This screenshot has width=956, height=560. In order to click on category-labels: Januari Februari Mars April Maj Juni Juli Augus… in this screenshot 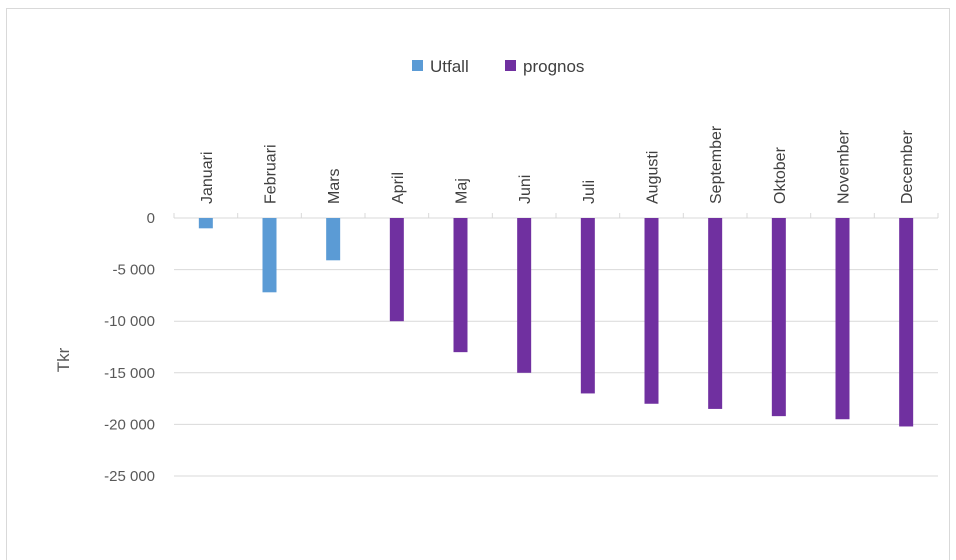, I will do `click(557, 164)`.